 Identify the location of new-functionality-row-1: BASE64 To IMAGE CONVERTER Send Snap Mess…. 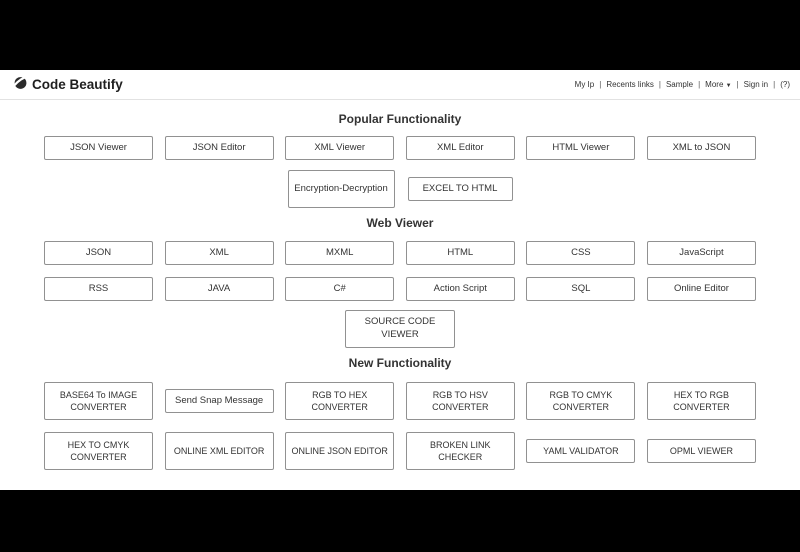
(400, 401).